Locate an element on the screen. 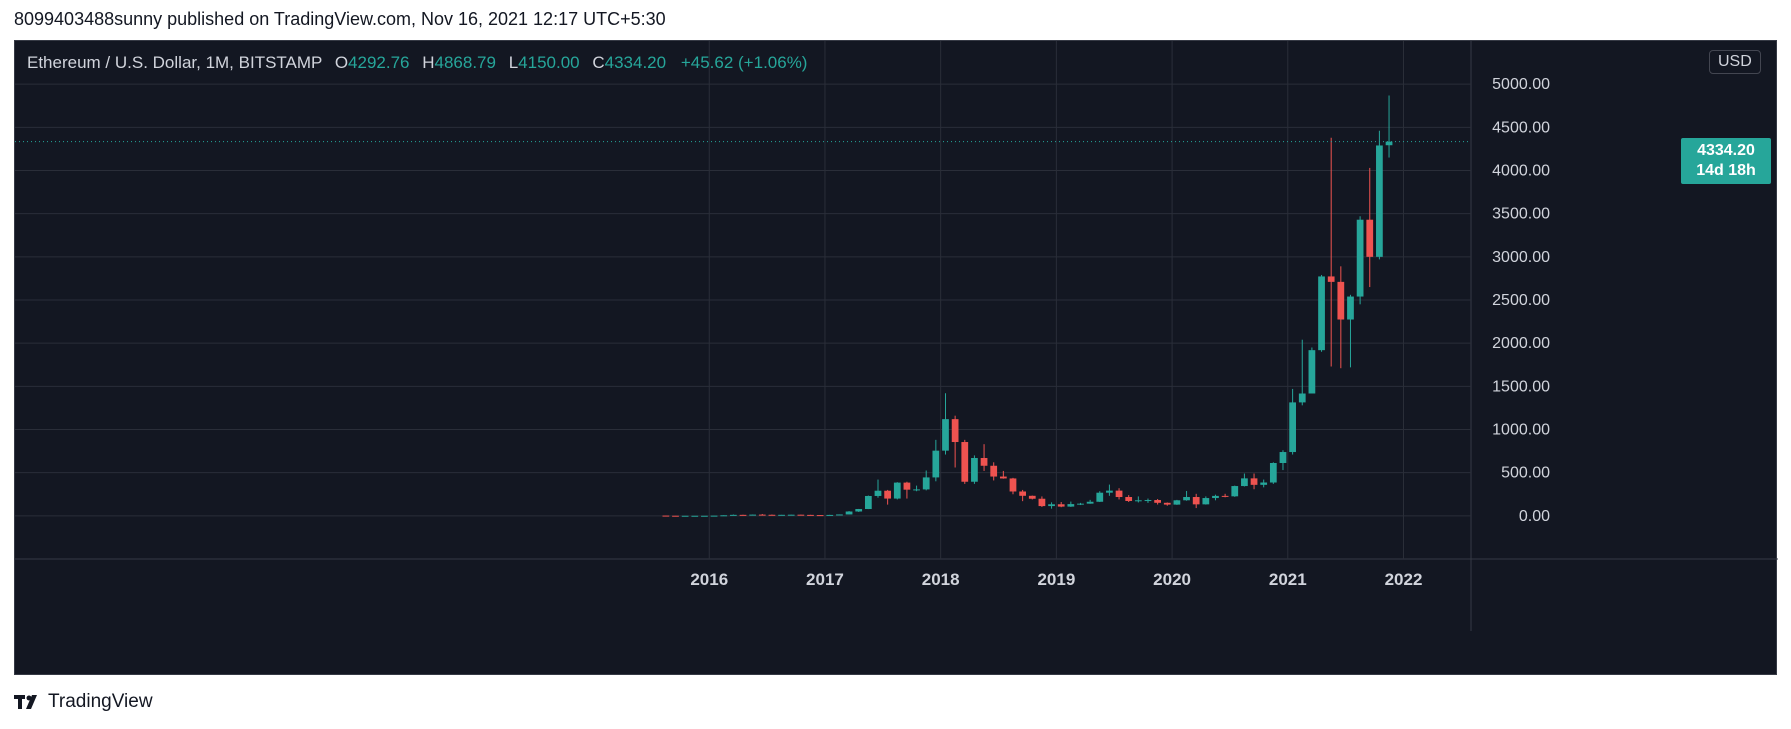  symbol-title: Ethereum / U.S. Dollar, 1M, BITSTAMP is located at coordinates (175, 62).